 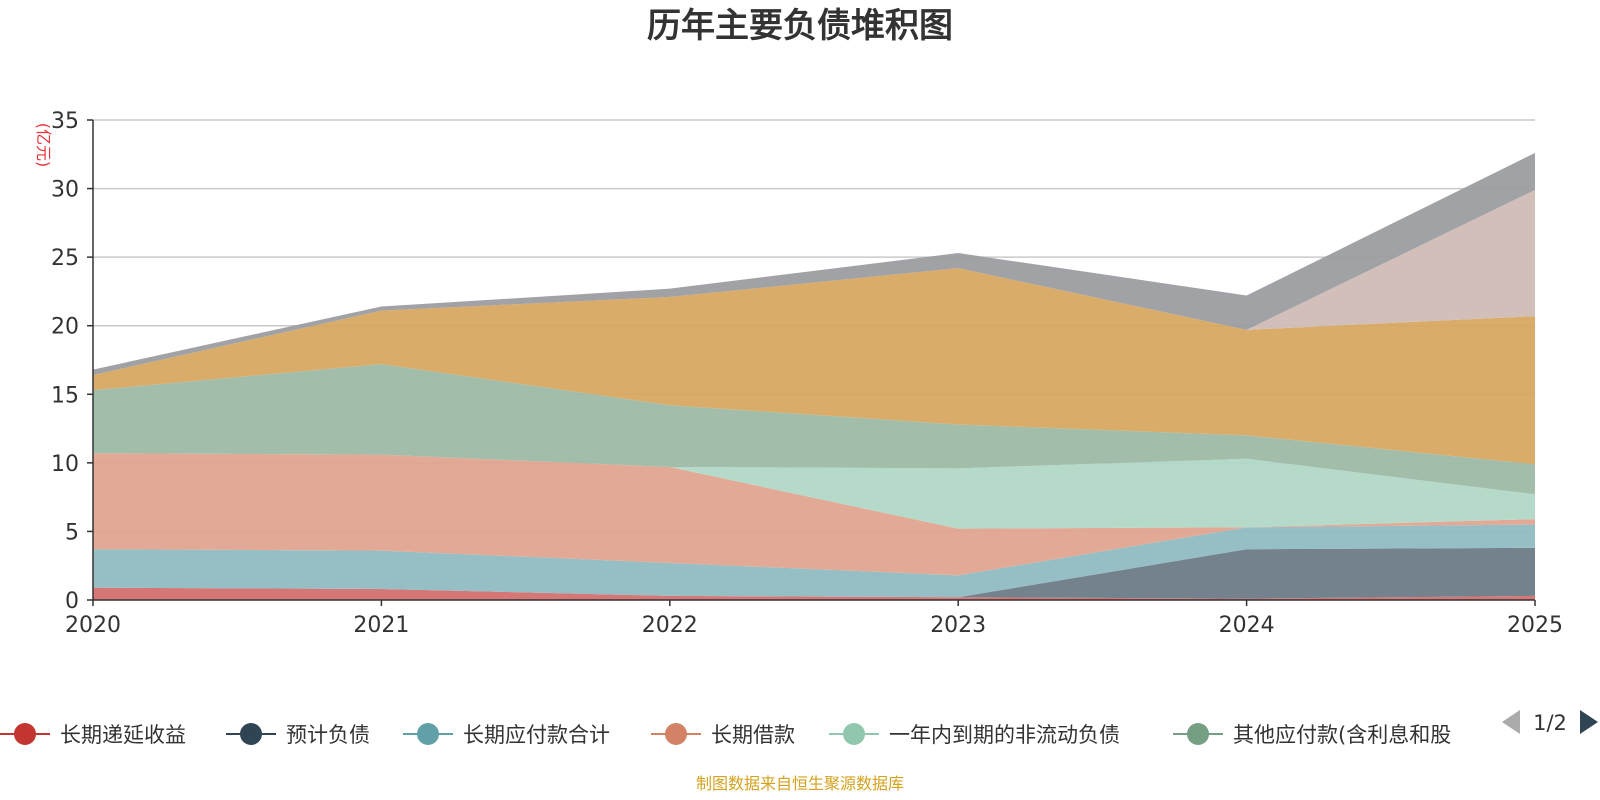 What do you see at coordinates (958, 625) in the screenshot?
I see `x-tick-label: 2023` at bounding box center [958, 625].